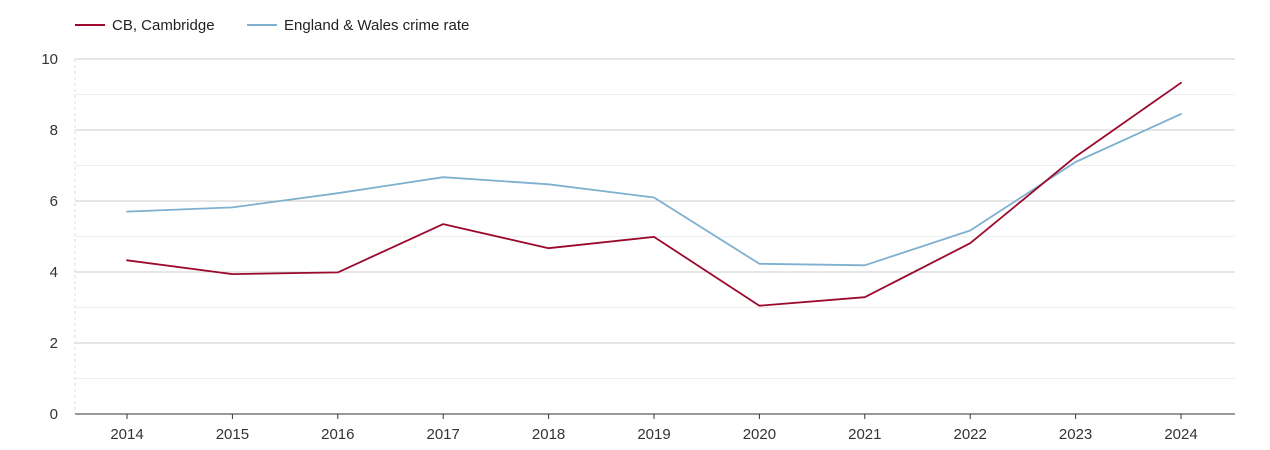 The height and width of the screenshot is (450, 1270). Describe the element at coordinates (126, 434) in the screenshot. I see `x-tick-label: 2014` at that location.